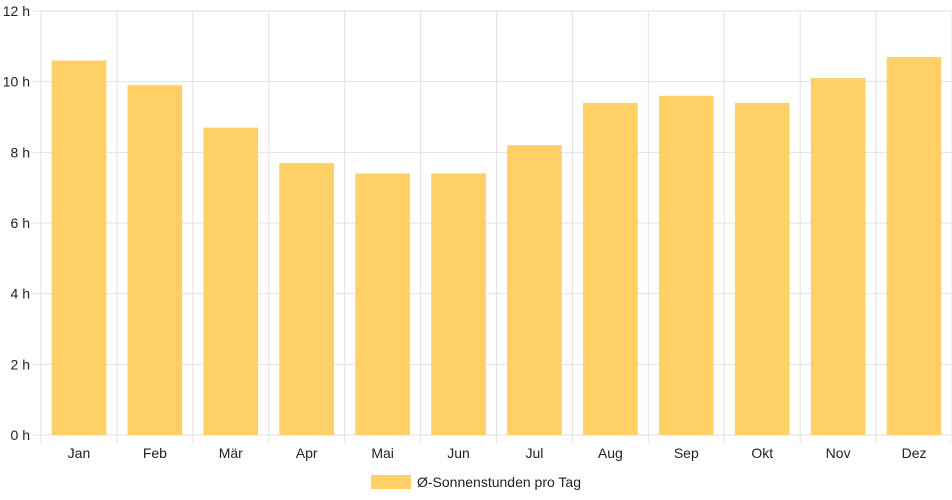  What do you see at coordinates (79, 247) in the screenshot?
I see `bar-jan` at bounding box center [79, 247].